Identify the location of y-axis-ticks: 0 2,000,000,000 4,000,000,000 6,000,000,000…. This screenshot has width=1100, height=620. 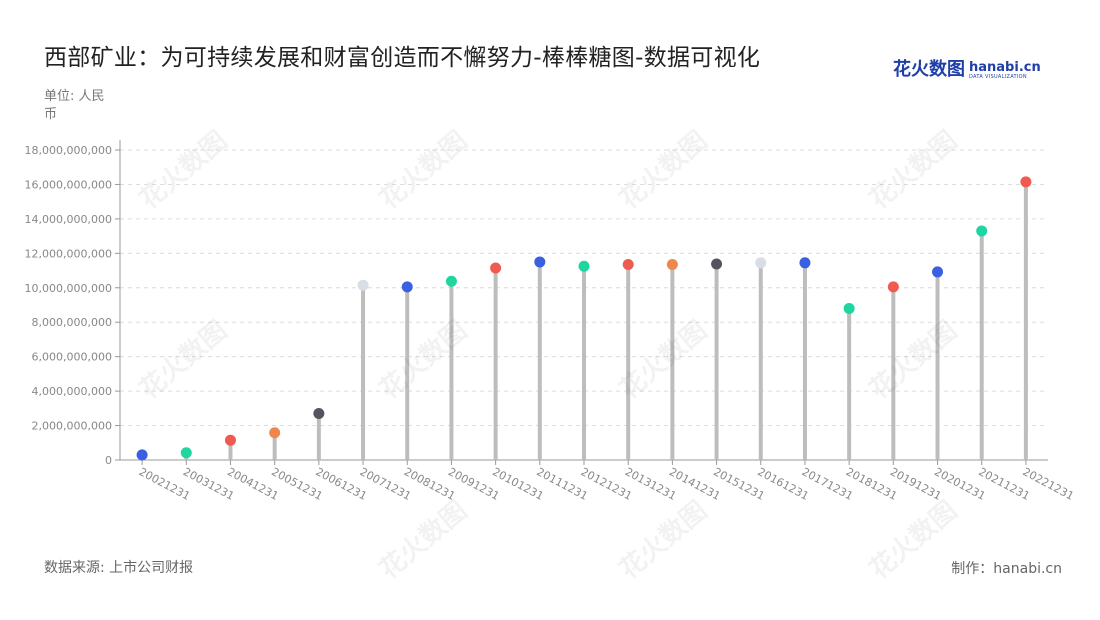
(72, 305).